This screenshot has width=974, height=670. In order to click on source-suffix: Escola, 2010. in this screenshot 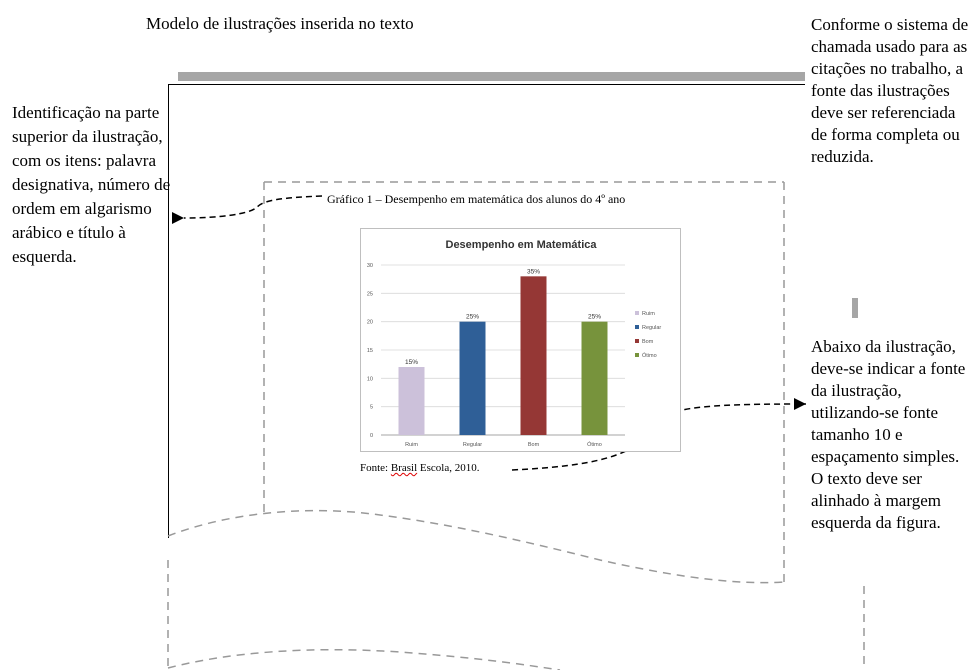, I will do `click(448, 468)`.